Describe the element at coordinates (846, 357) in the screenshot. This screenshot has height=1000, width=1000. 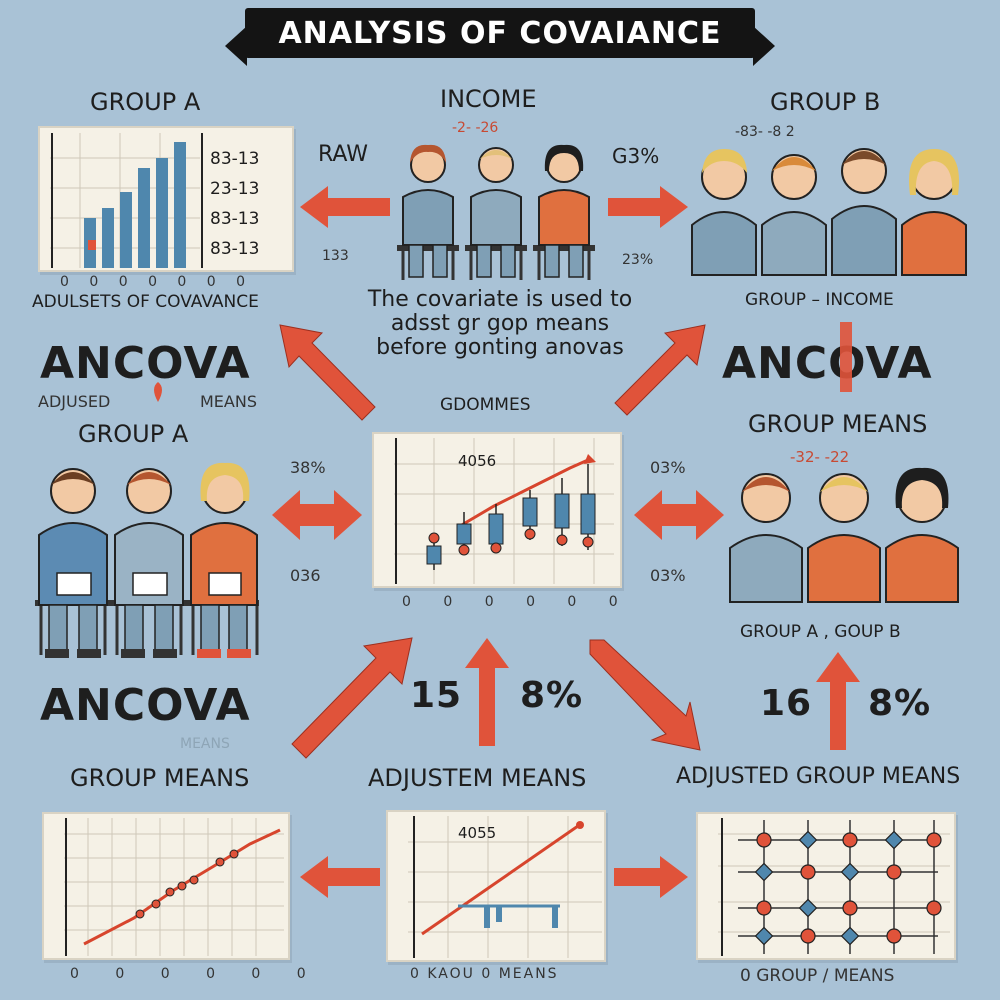
I see `marker-right-icon` at that location.